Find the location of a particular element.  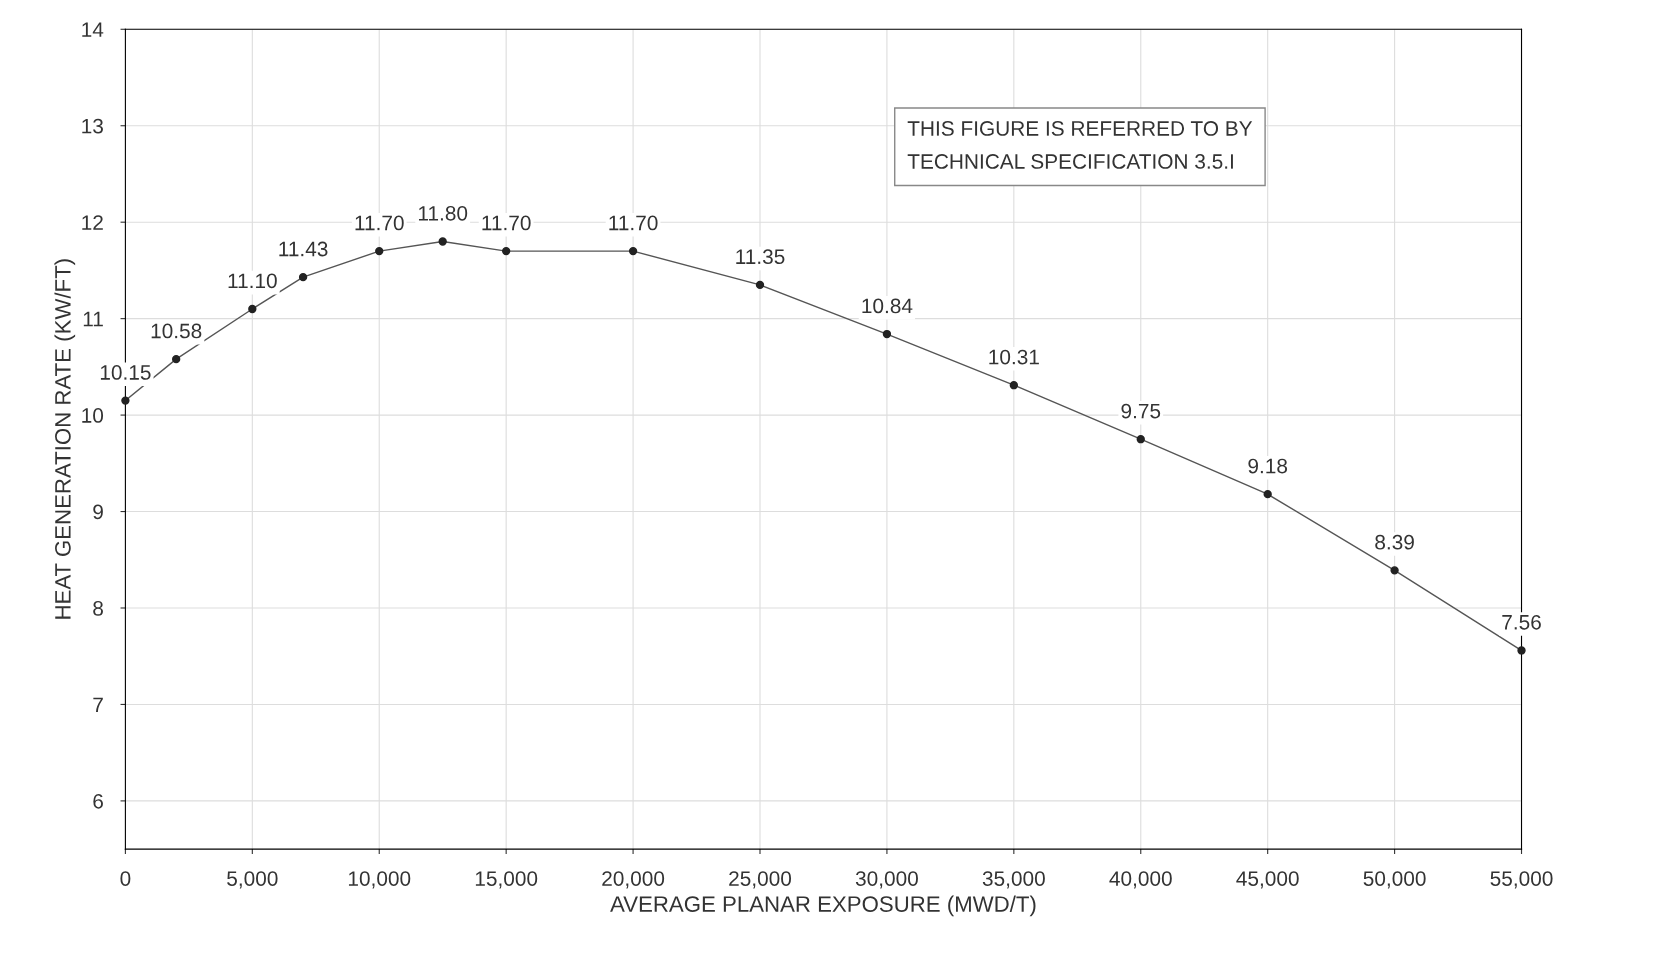

y-axis-title: HEAT GENERATION RATE (KW/FT) is located at coordinates (65, 439).